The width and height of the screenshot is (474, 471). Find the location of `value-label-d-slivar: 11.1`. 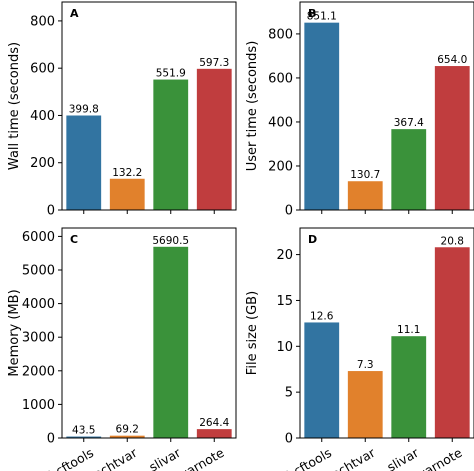

value-label-d-slivar: 11.1 is located at coordinates (408, 330).